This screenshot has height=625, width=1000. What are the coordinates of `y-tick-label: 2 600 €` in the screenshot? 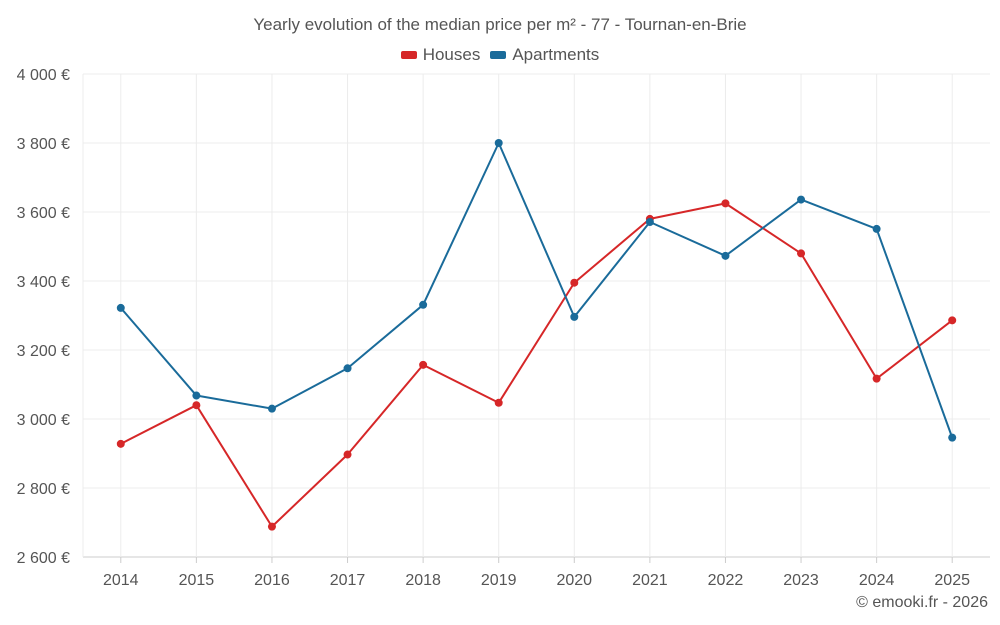 It's located at (43, 558).